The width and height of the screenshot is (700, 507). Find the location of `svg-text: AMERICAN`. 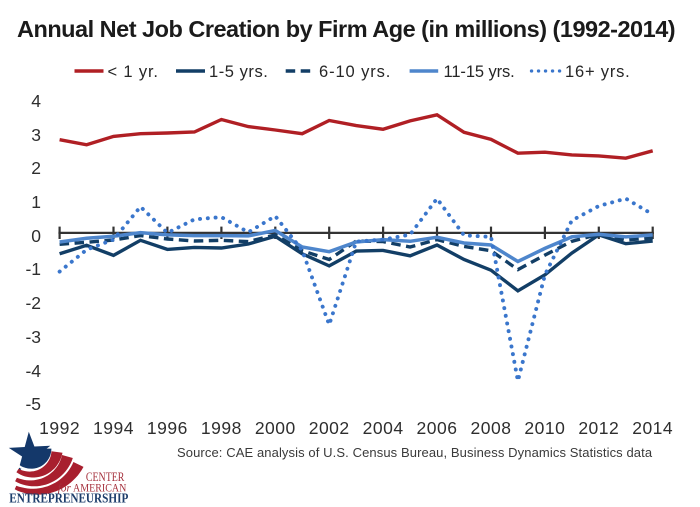

svg-text: AMERICAN is located at coordinates (100, 487).